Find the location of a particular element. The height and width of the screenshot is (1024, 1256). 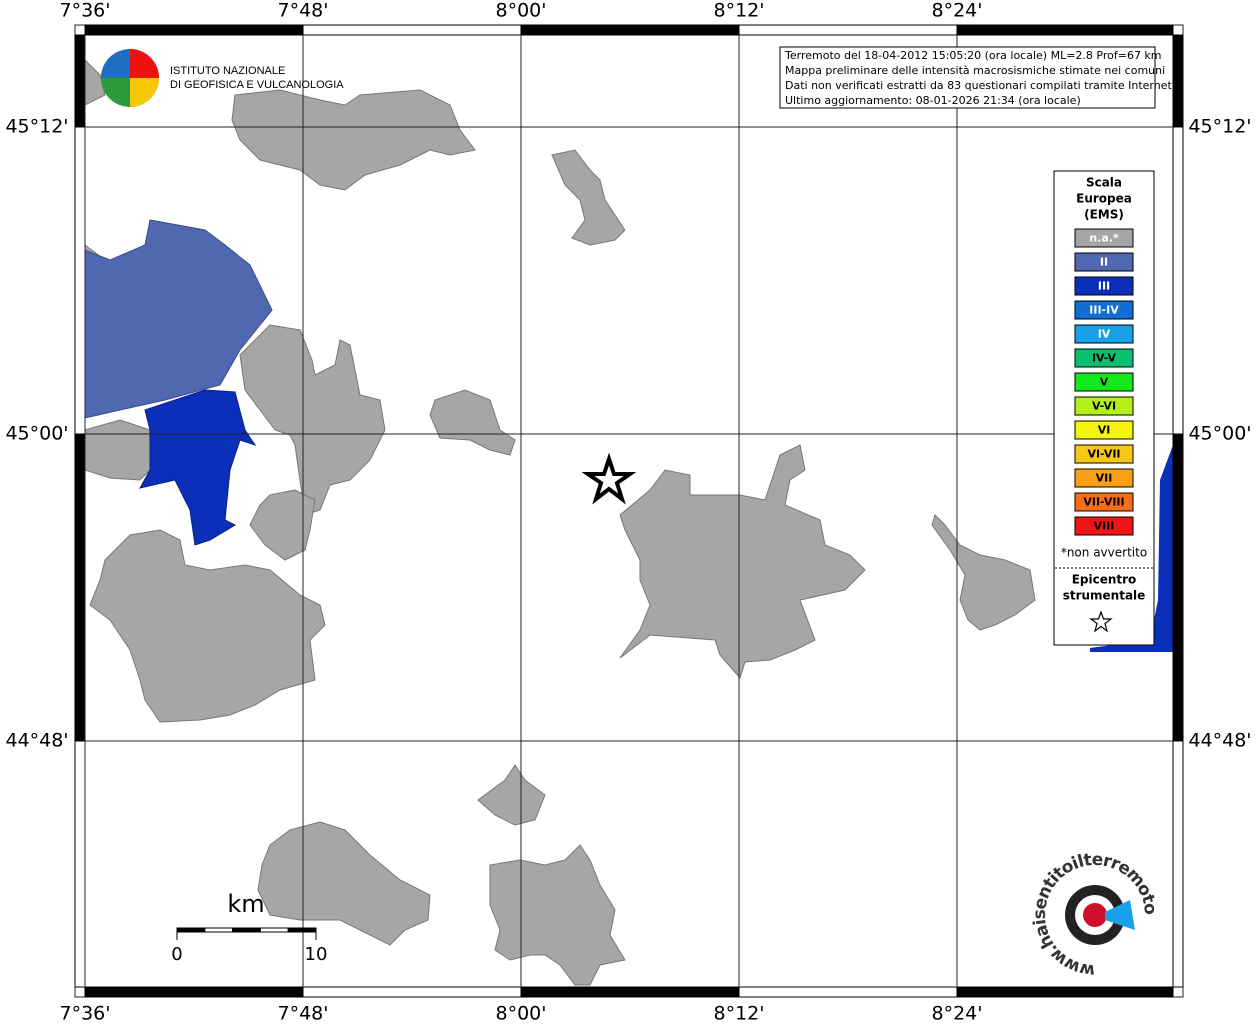

info-box is located at coordinates (967, 77).